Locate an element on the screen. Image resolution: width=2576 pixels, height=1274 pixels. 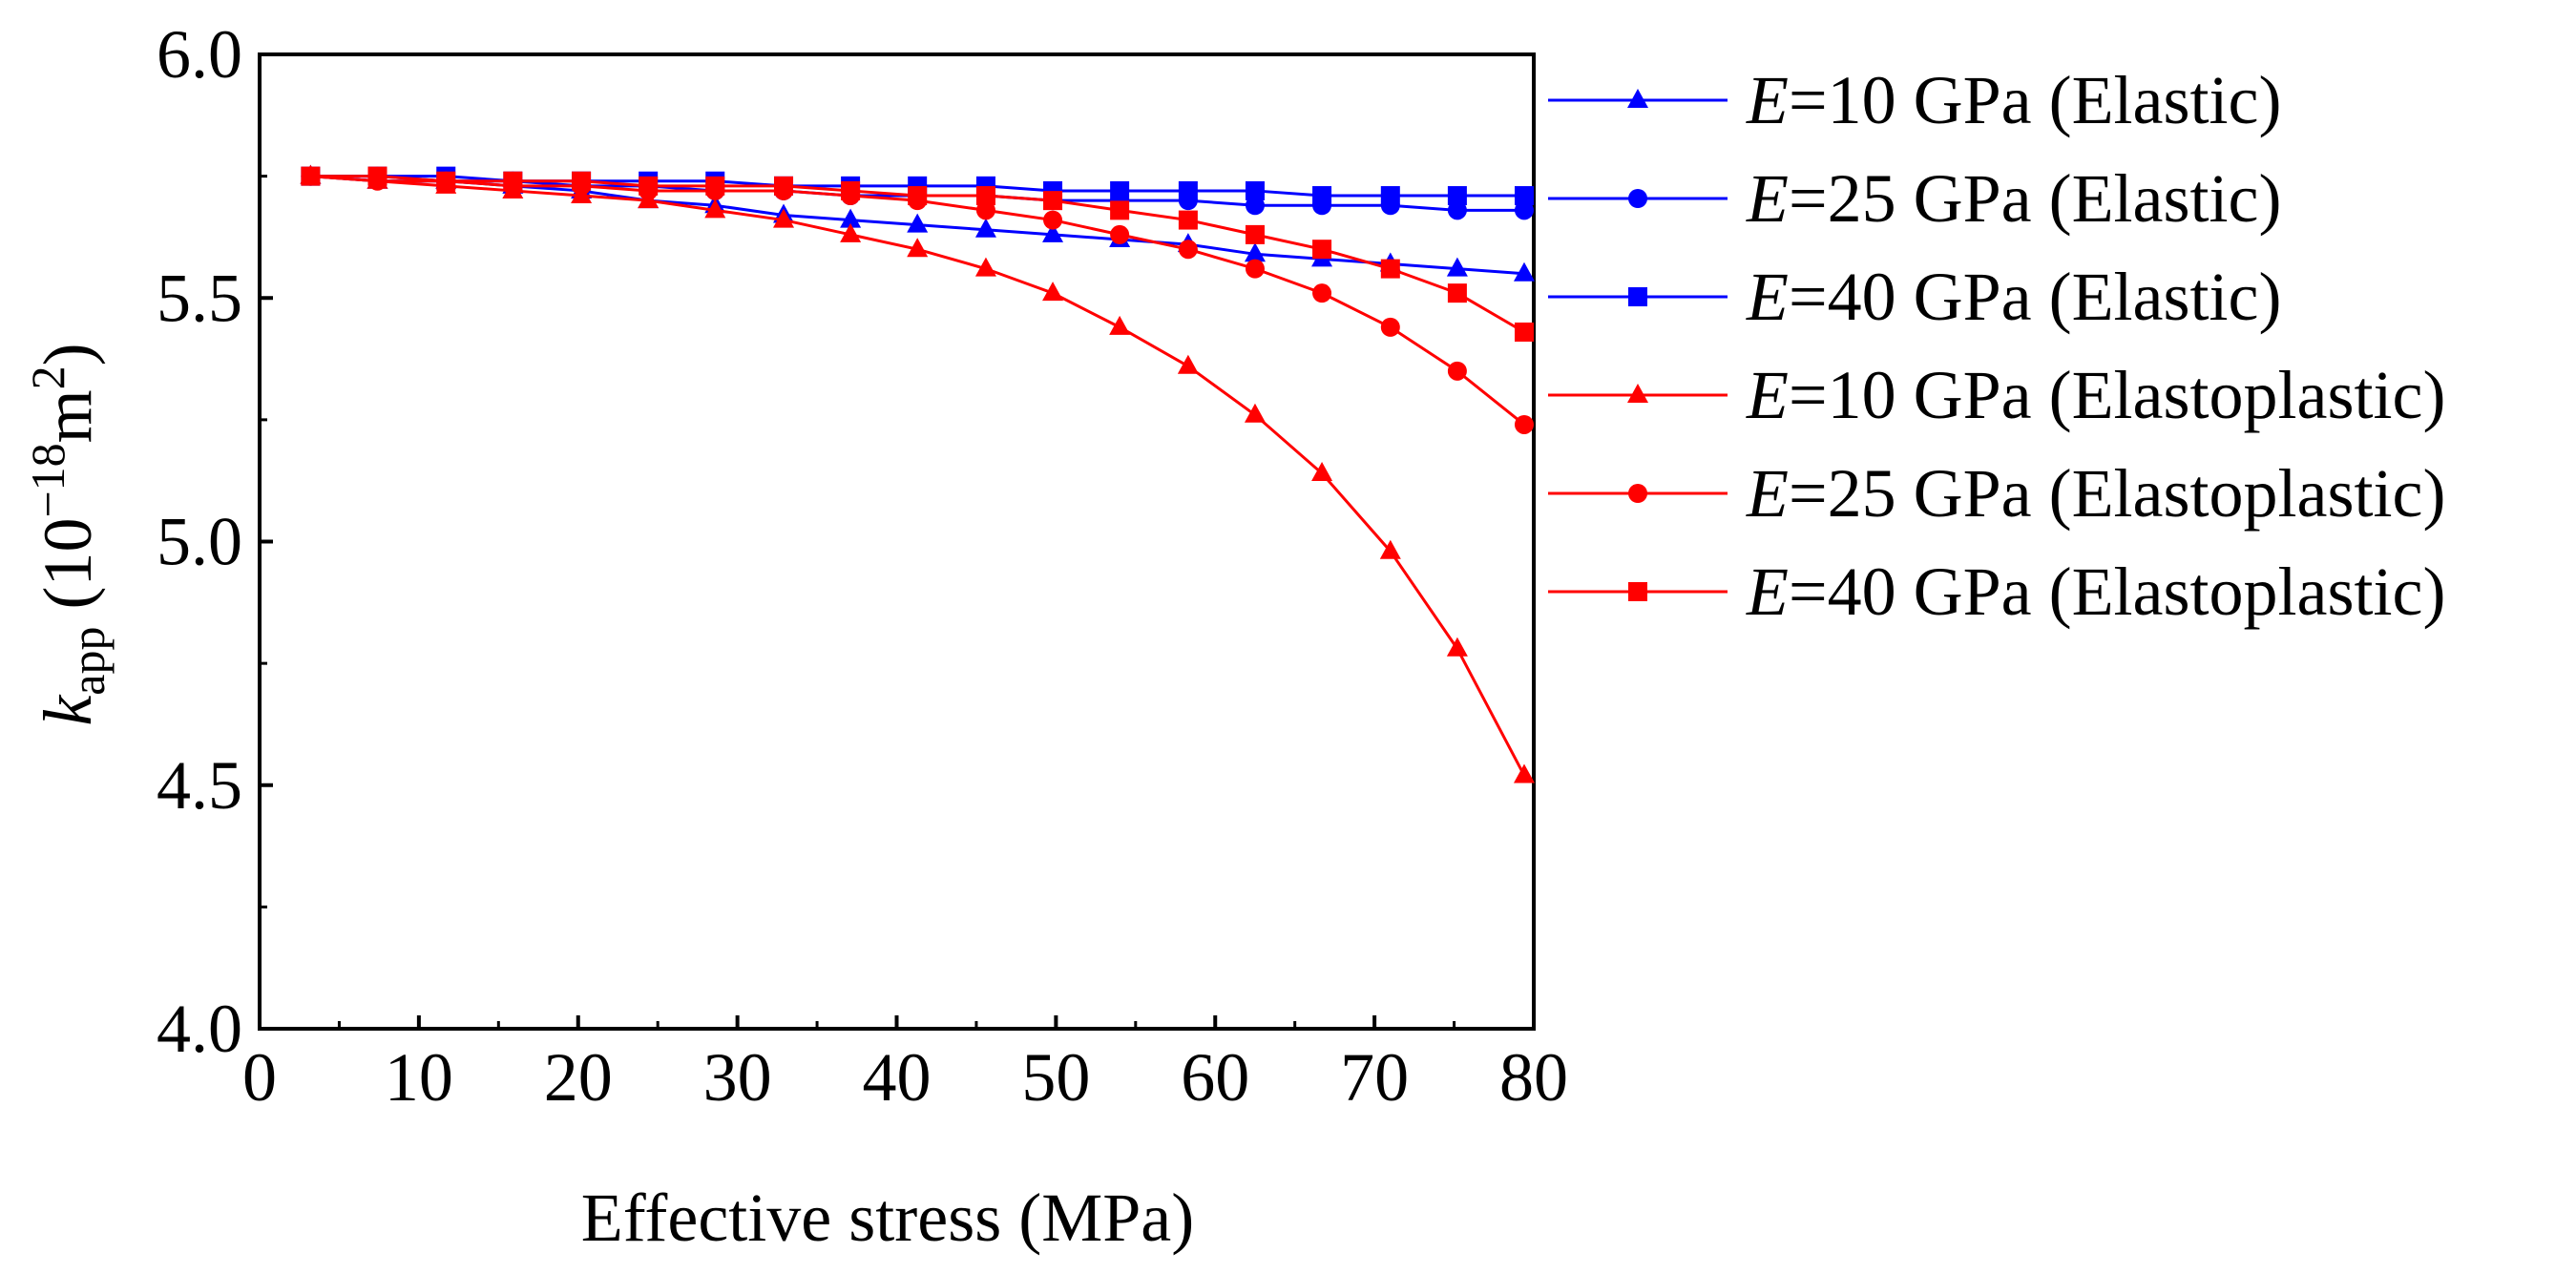
x-tick-label: 30 is located at coordinates (737, 1077).